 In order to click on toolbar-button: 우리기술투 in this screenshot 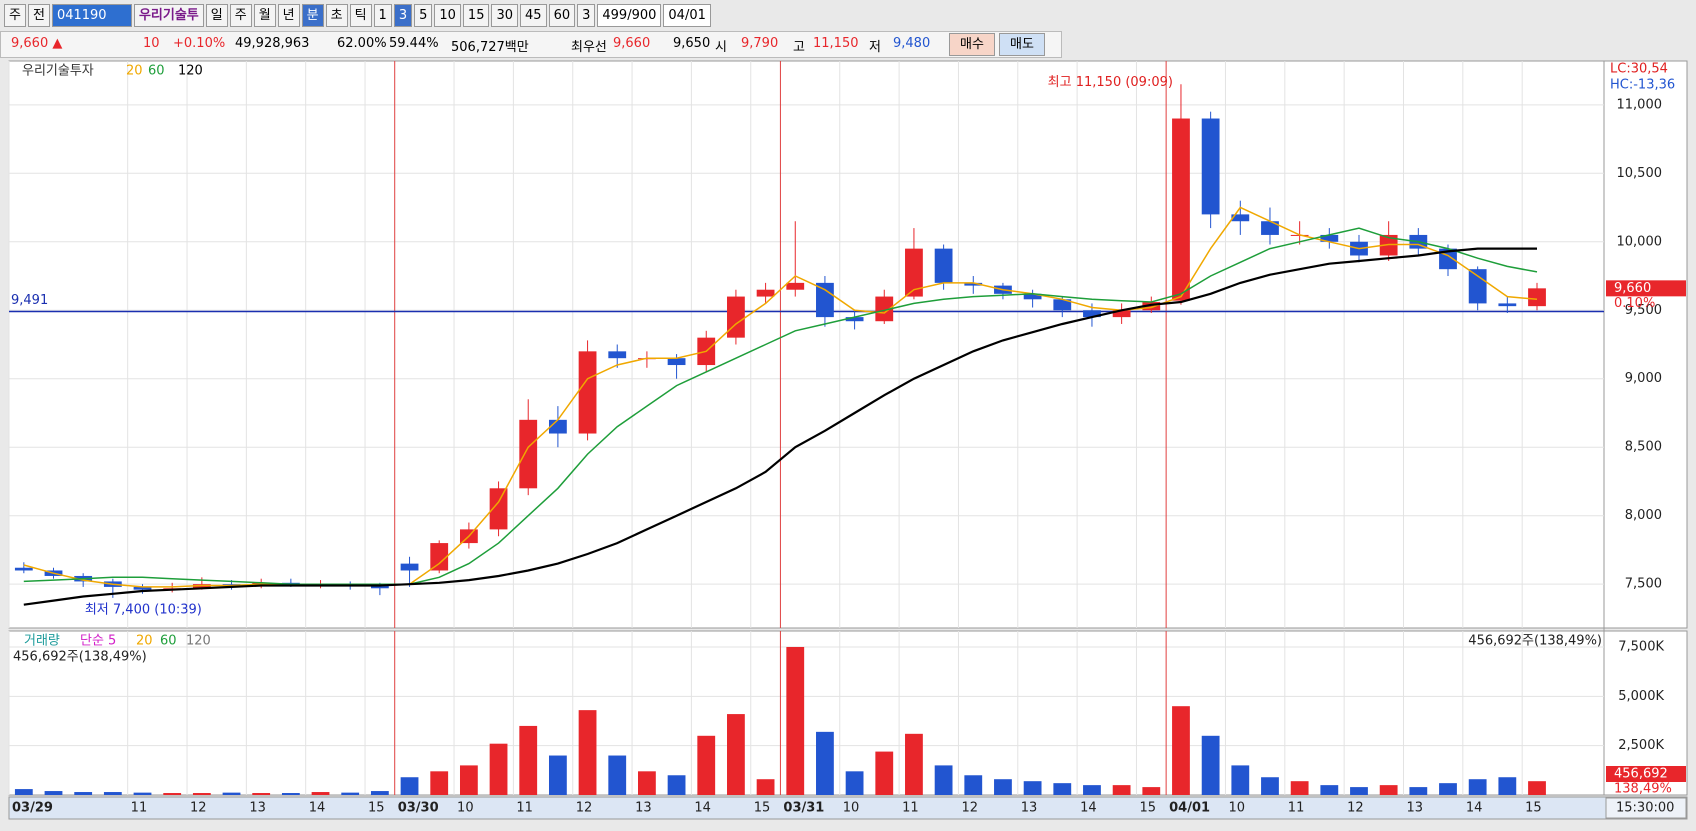, I will do `click(168, 15)`.